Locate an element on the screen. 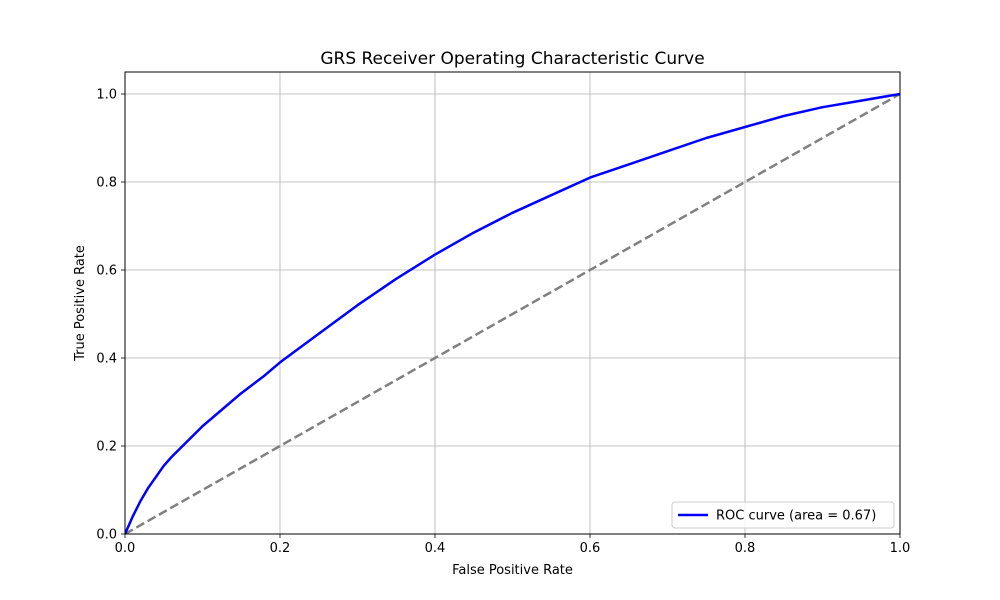 The width and height of the screenshot is (1000, 600). x-tick-label: 0.6 is located at coordinates (590, 548).